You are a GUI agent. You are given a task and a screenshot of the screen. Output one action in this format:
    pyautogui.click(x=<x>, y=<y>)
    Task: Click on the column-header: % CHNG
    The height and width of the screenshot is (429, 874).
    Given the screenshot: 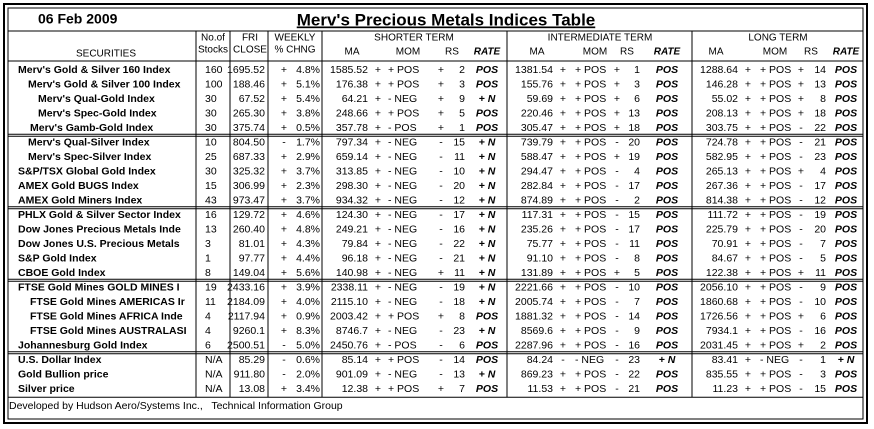 What is the action you would take?
    pyautogui.click(x=294, y=50)
    